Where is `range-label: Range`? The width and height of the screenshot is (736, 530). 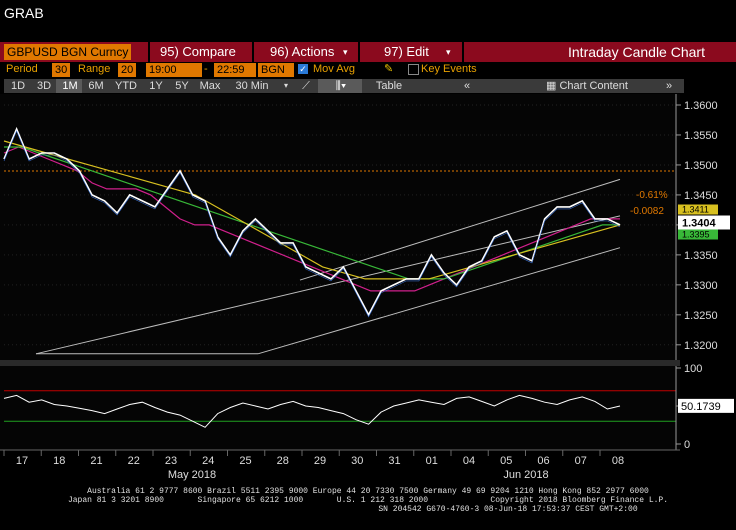 range-label: Range is located at coordinates (94, 69).